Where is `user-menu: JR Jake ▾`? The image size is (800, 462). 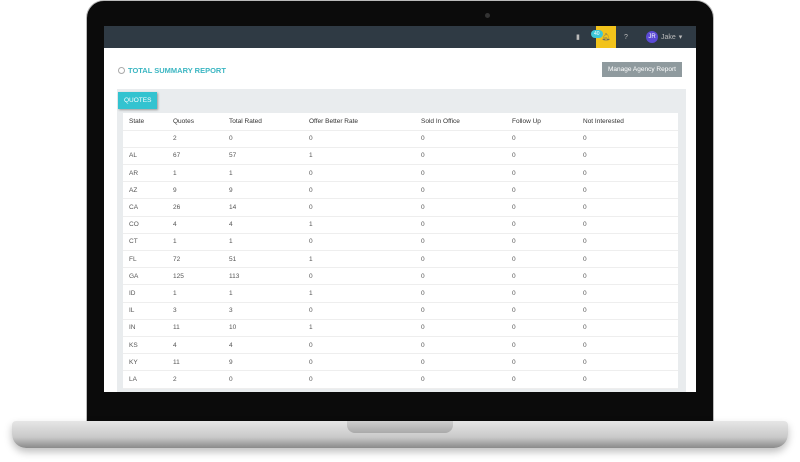 user-menu: JR Jake ▾ is located at coordinates (664, 37).